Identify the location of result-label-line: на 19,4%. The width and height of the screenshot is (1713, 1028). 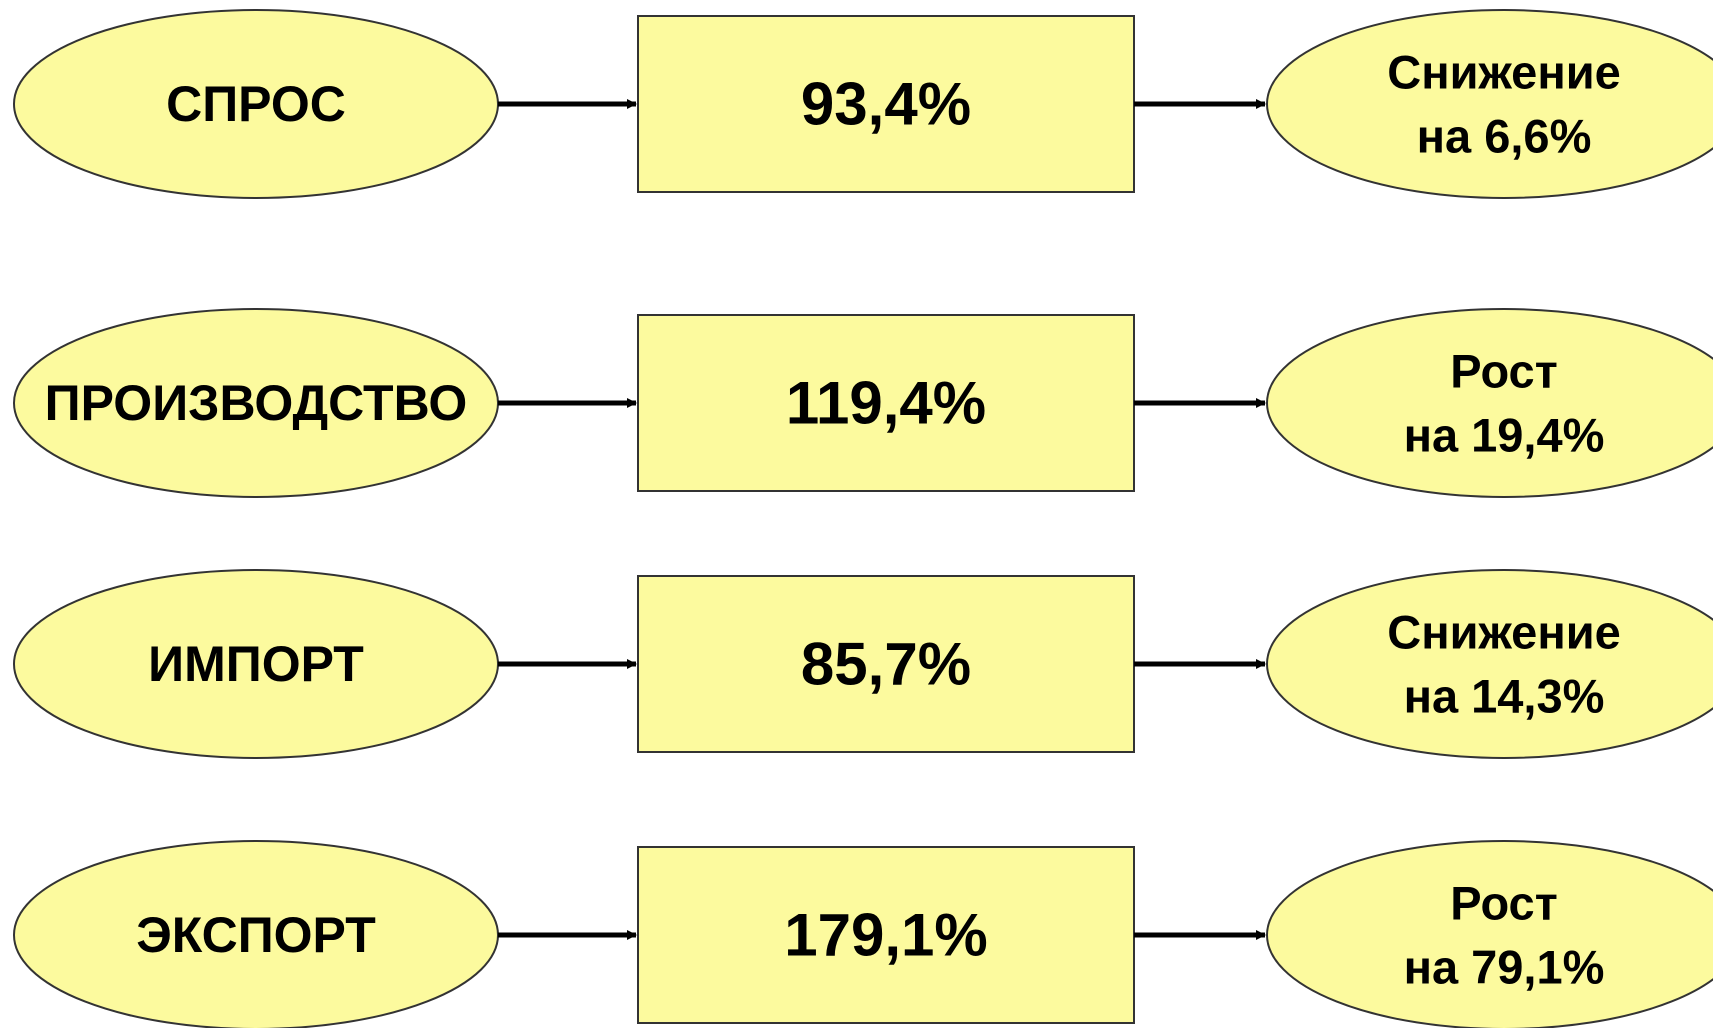
(1504, 435).